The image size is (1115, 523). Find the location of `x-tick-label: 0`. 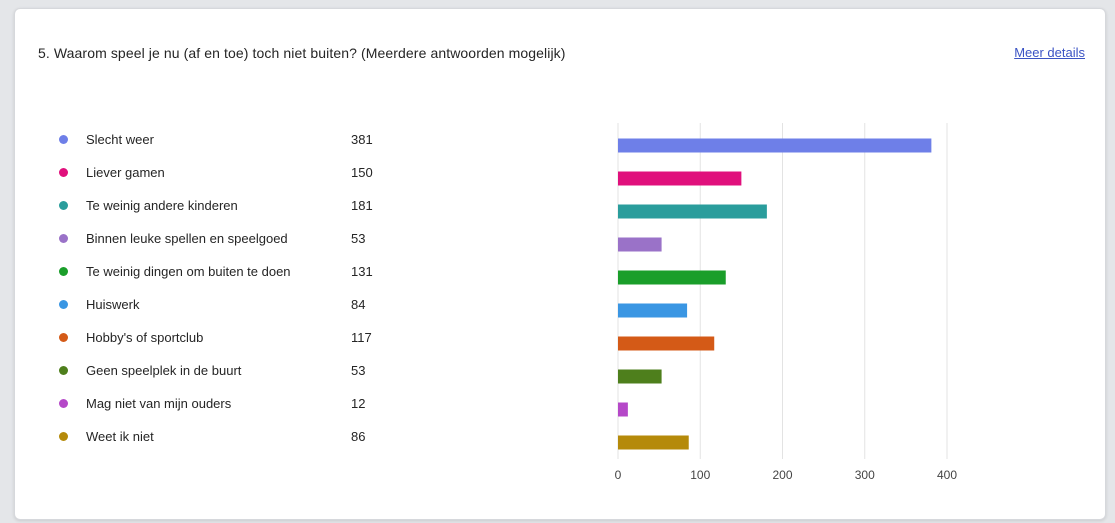

x-tick-label: 0 is located at coordinates (618, 475).